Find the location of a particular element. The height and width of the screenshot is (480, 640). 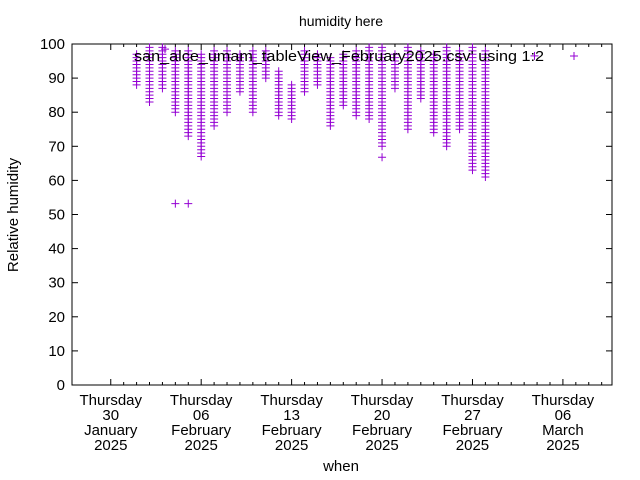

x-tick-label: 30 is located at coordinates (110, 415).